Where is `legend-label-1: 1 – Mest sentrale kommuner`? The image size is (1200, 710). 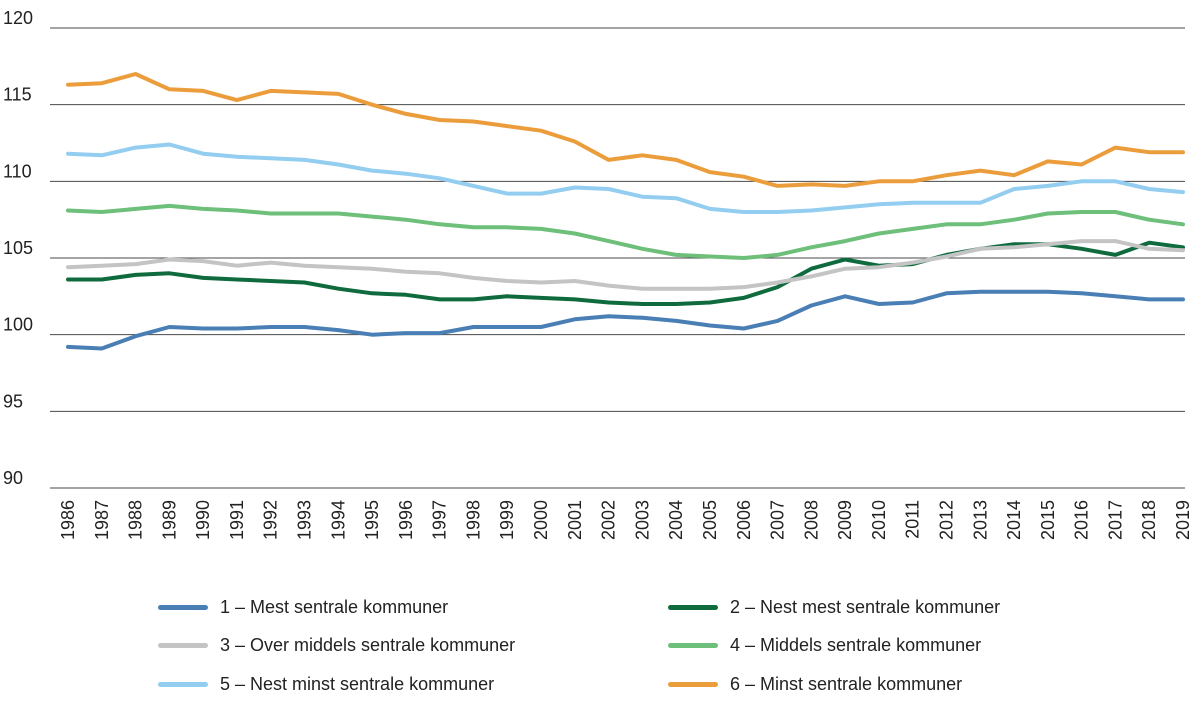
legend-label-1: 1 – Mest sentrale kommuner is located at coordinates (334, 606).